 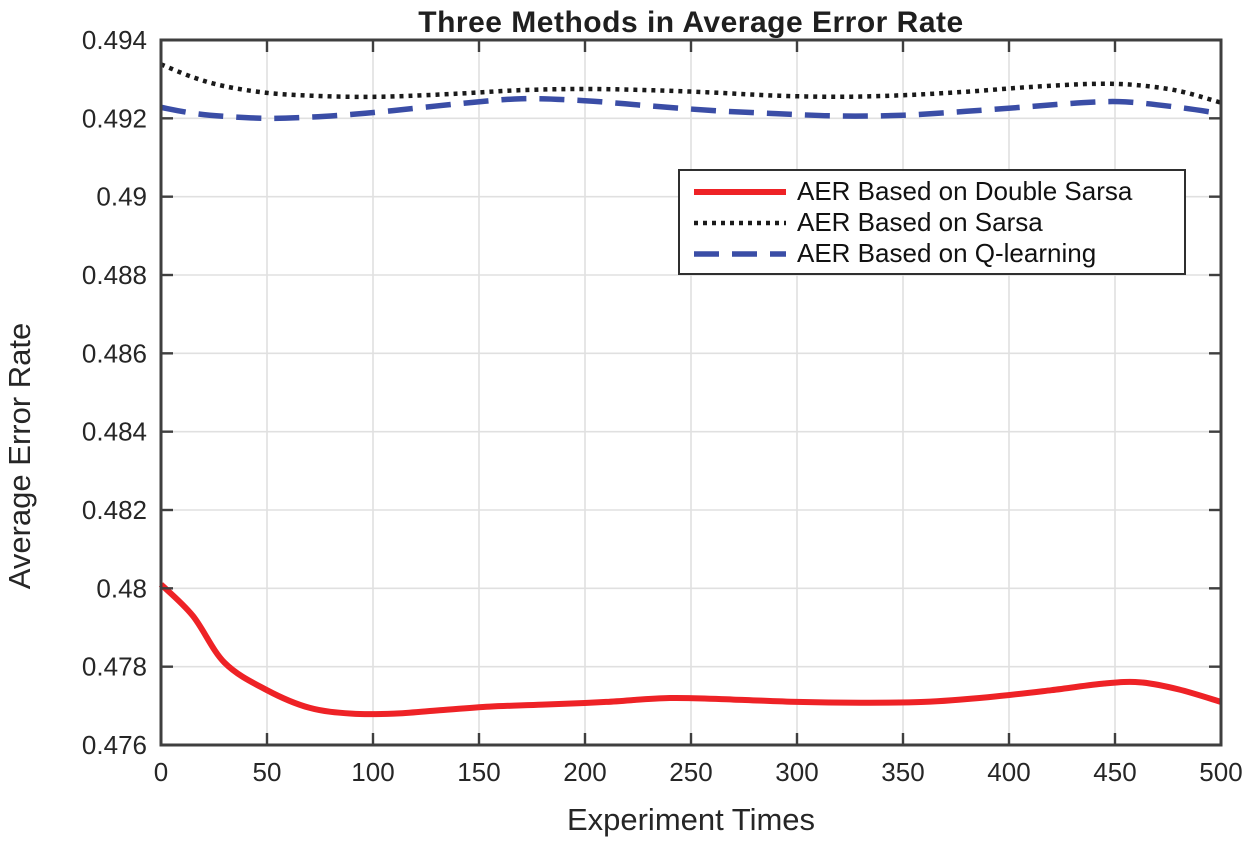 I want to click on svg-text: 0.492, so click(x=114, y=118).